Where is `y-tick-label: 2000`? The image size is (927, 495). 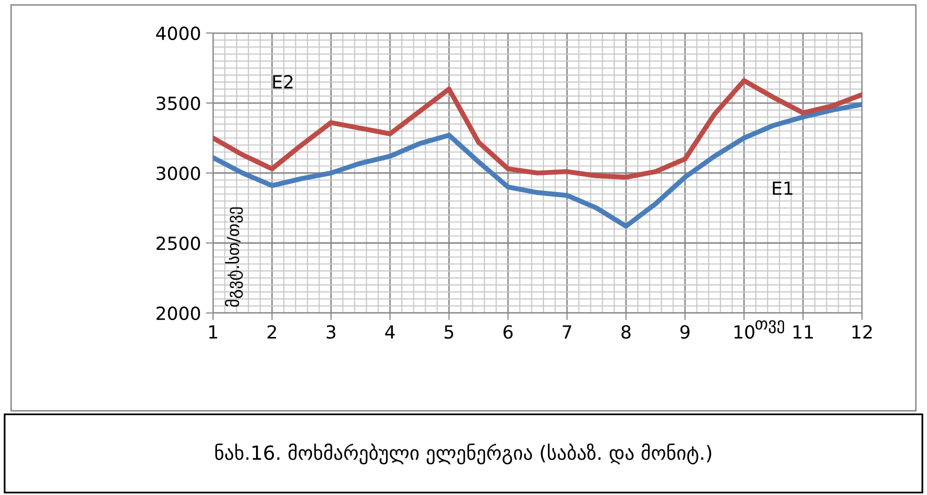 y-tick-label: 2000 is located at coordinates (178, 313).